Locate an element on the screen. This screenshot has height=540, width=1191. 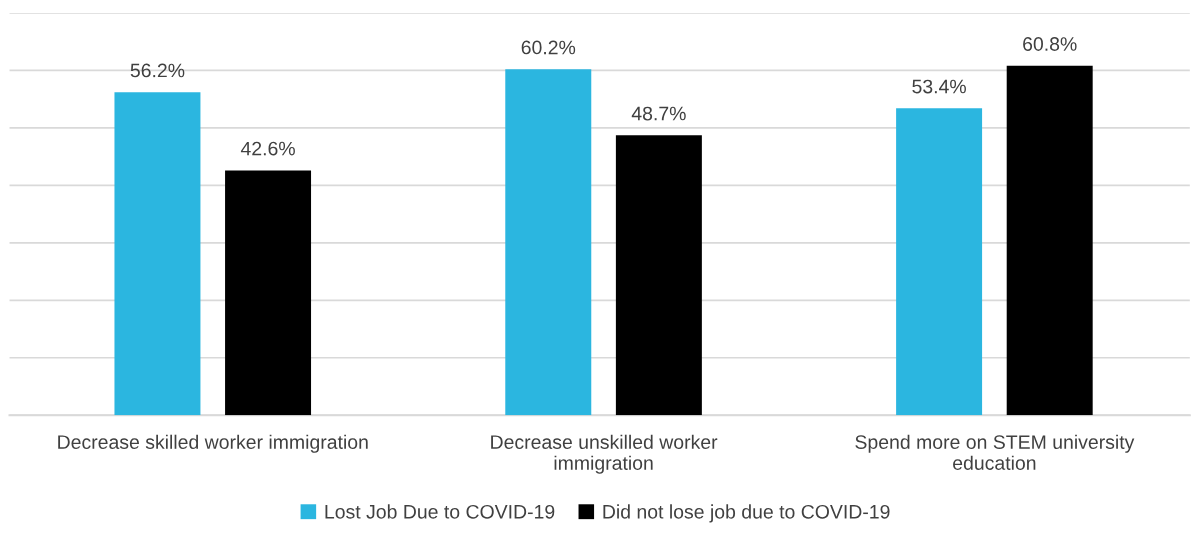
data-label: 42.6% is located at coordinates (267, 148).